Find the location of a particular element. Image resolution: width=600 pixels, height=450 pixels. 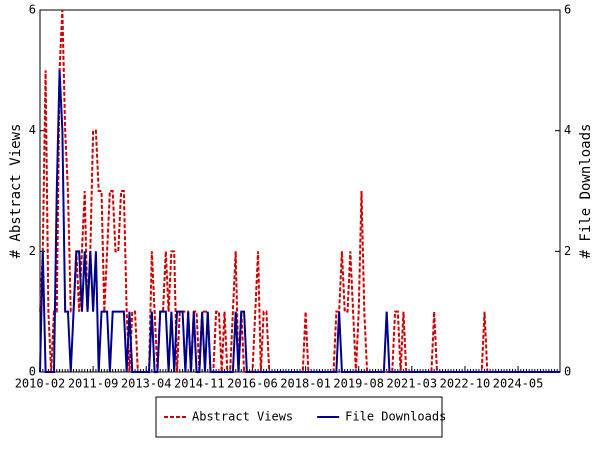

y-tick-label: 4 is located at coordinates (32, 130).